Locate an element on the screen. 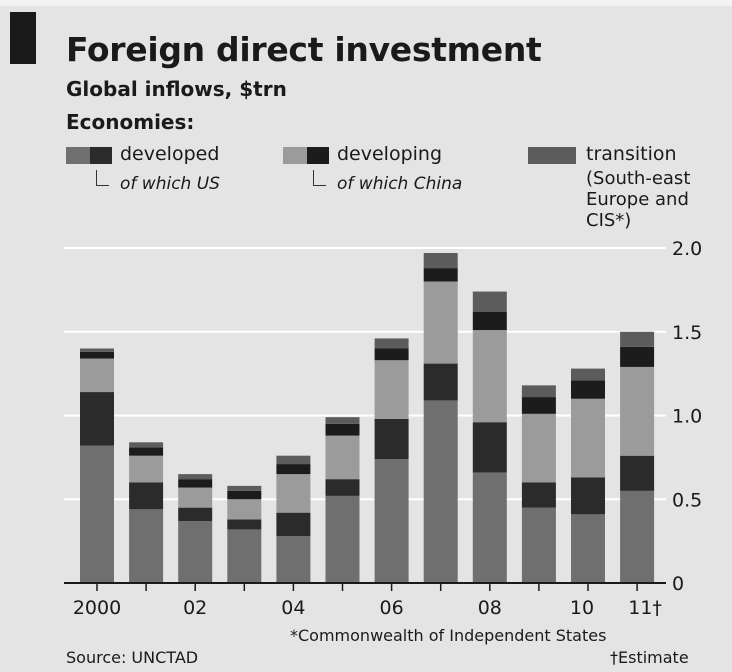 Image resolution: width=732 pixels, height=672 pixels. x-tick-label: 11† is located at coordinates (645, 608).